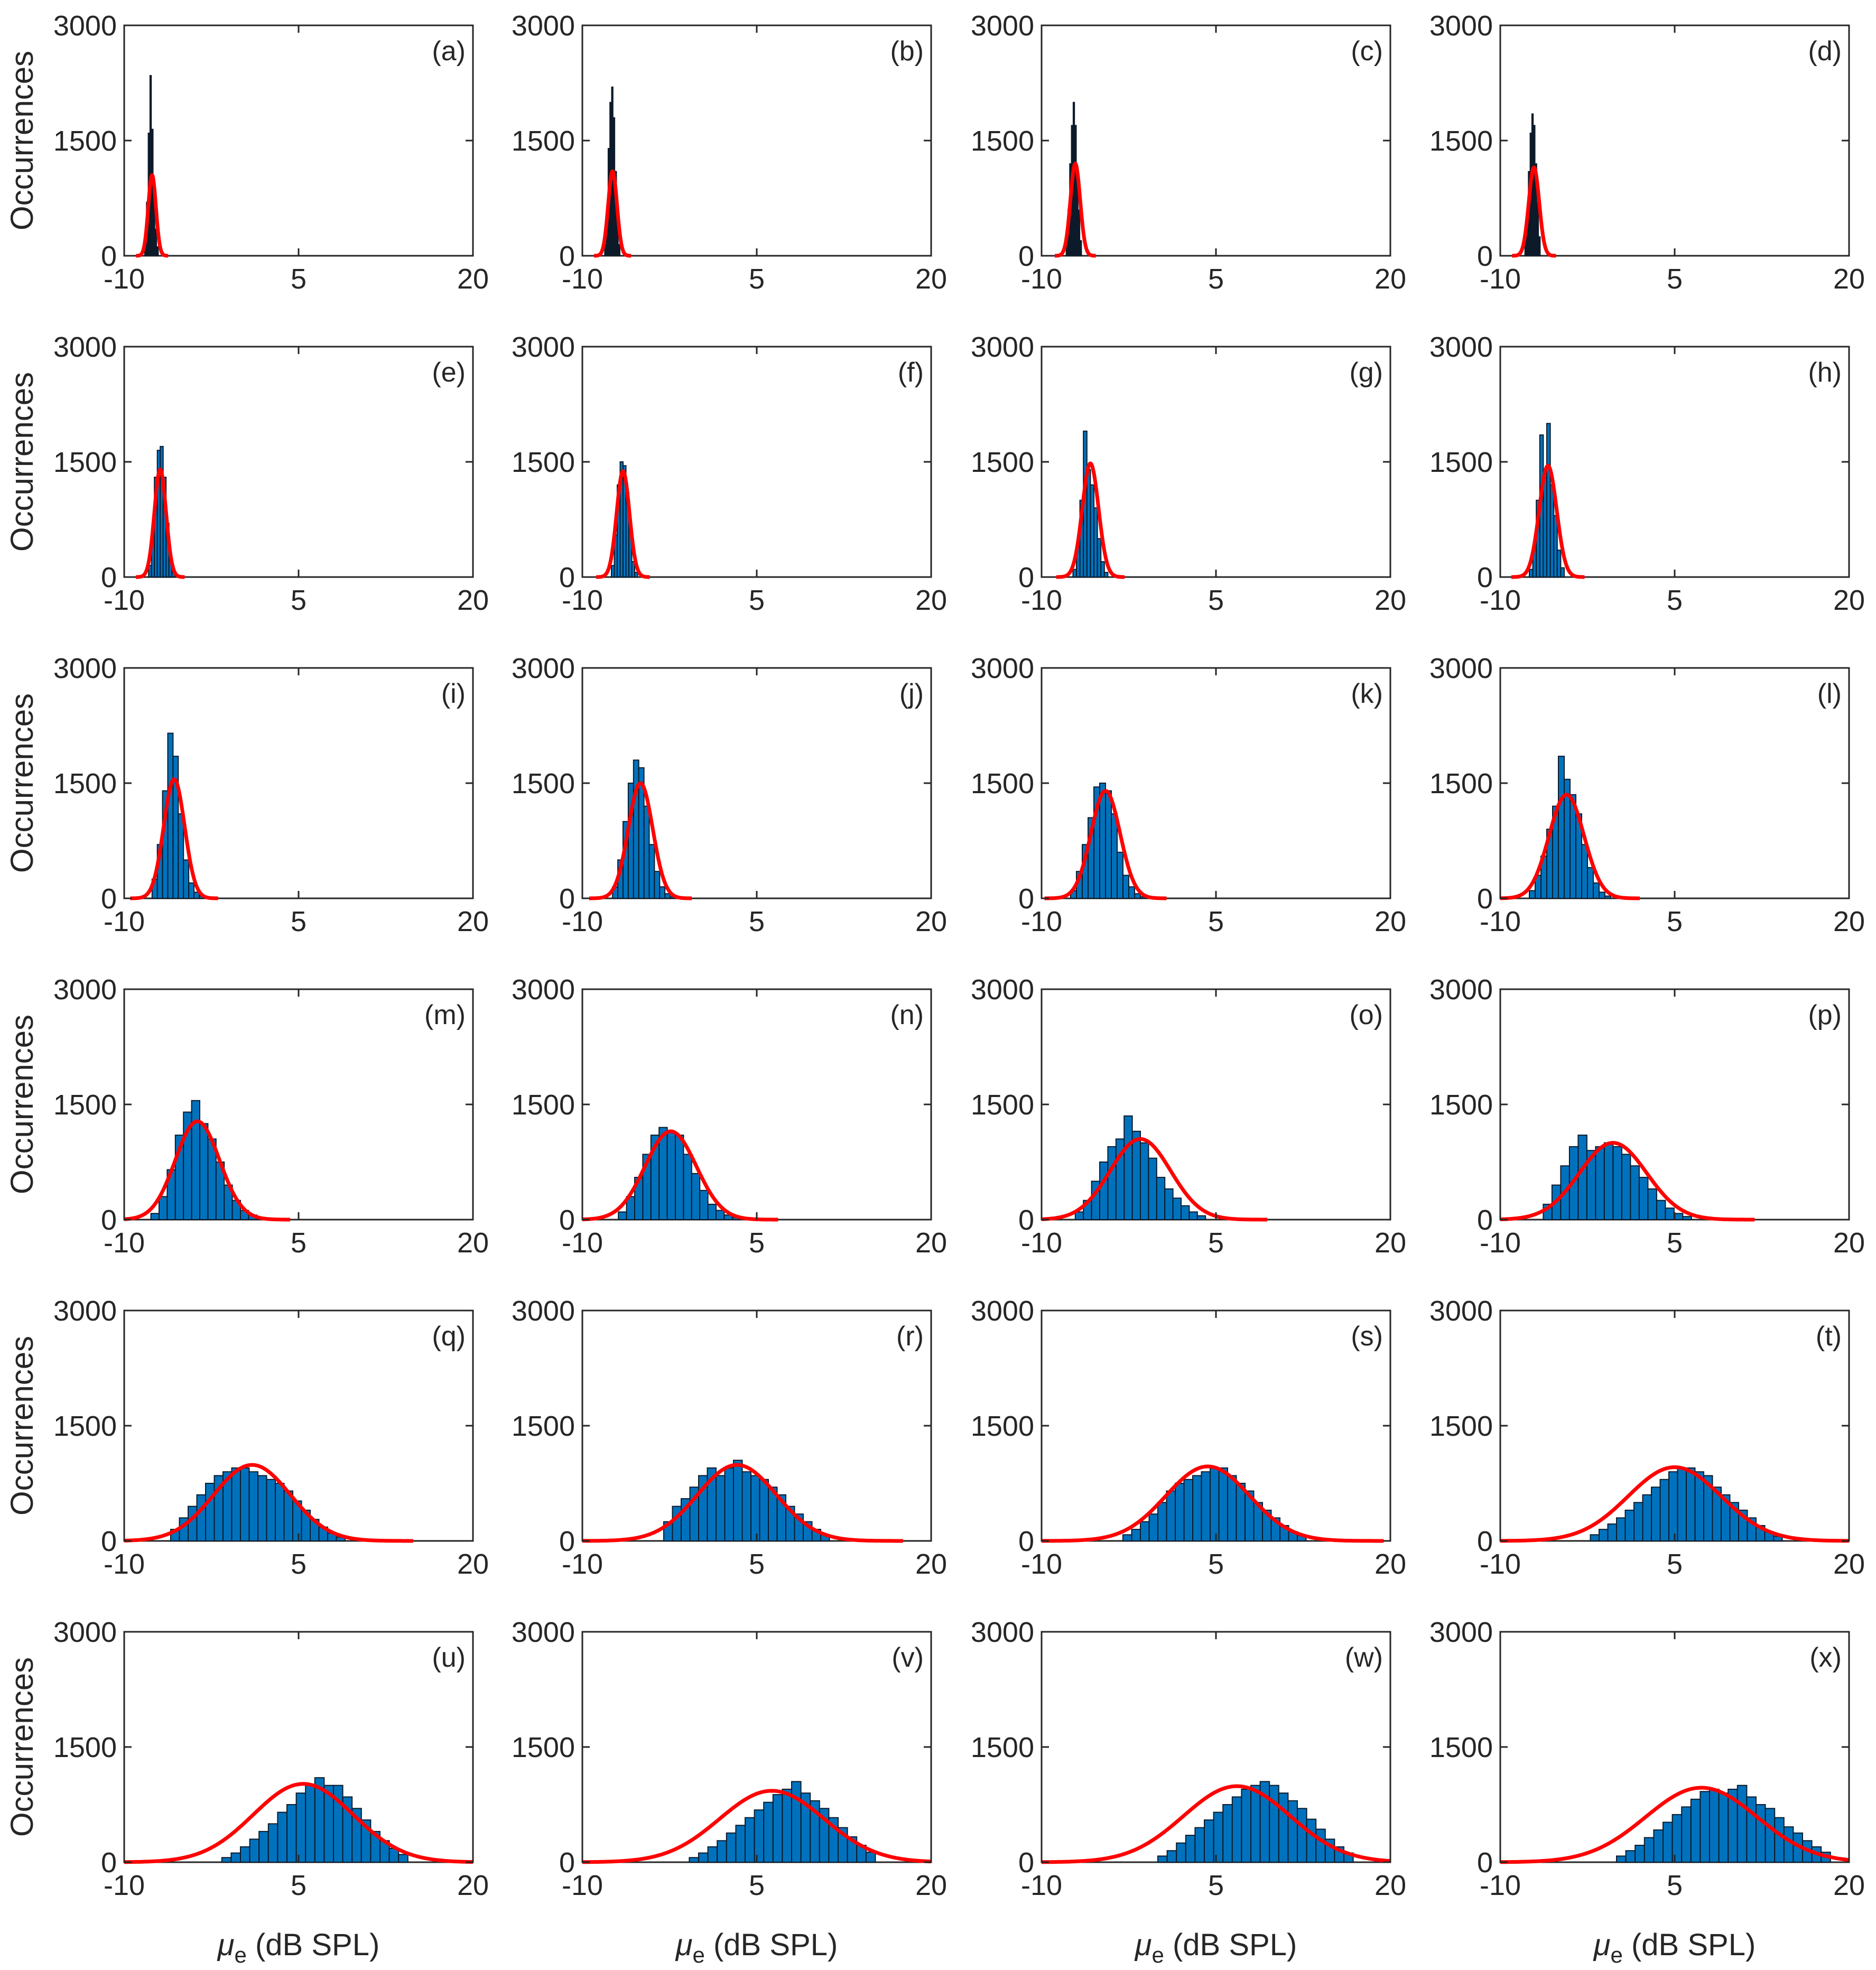  I want to click on panel-r: 0 1500 3000 -10 5 20 (r), so click(729, 1437).